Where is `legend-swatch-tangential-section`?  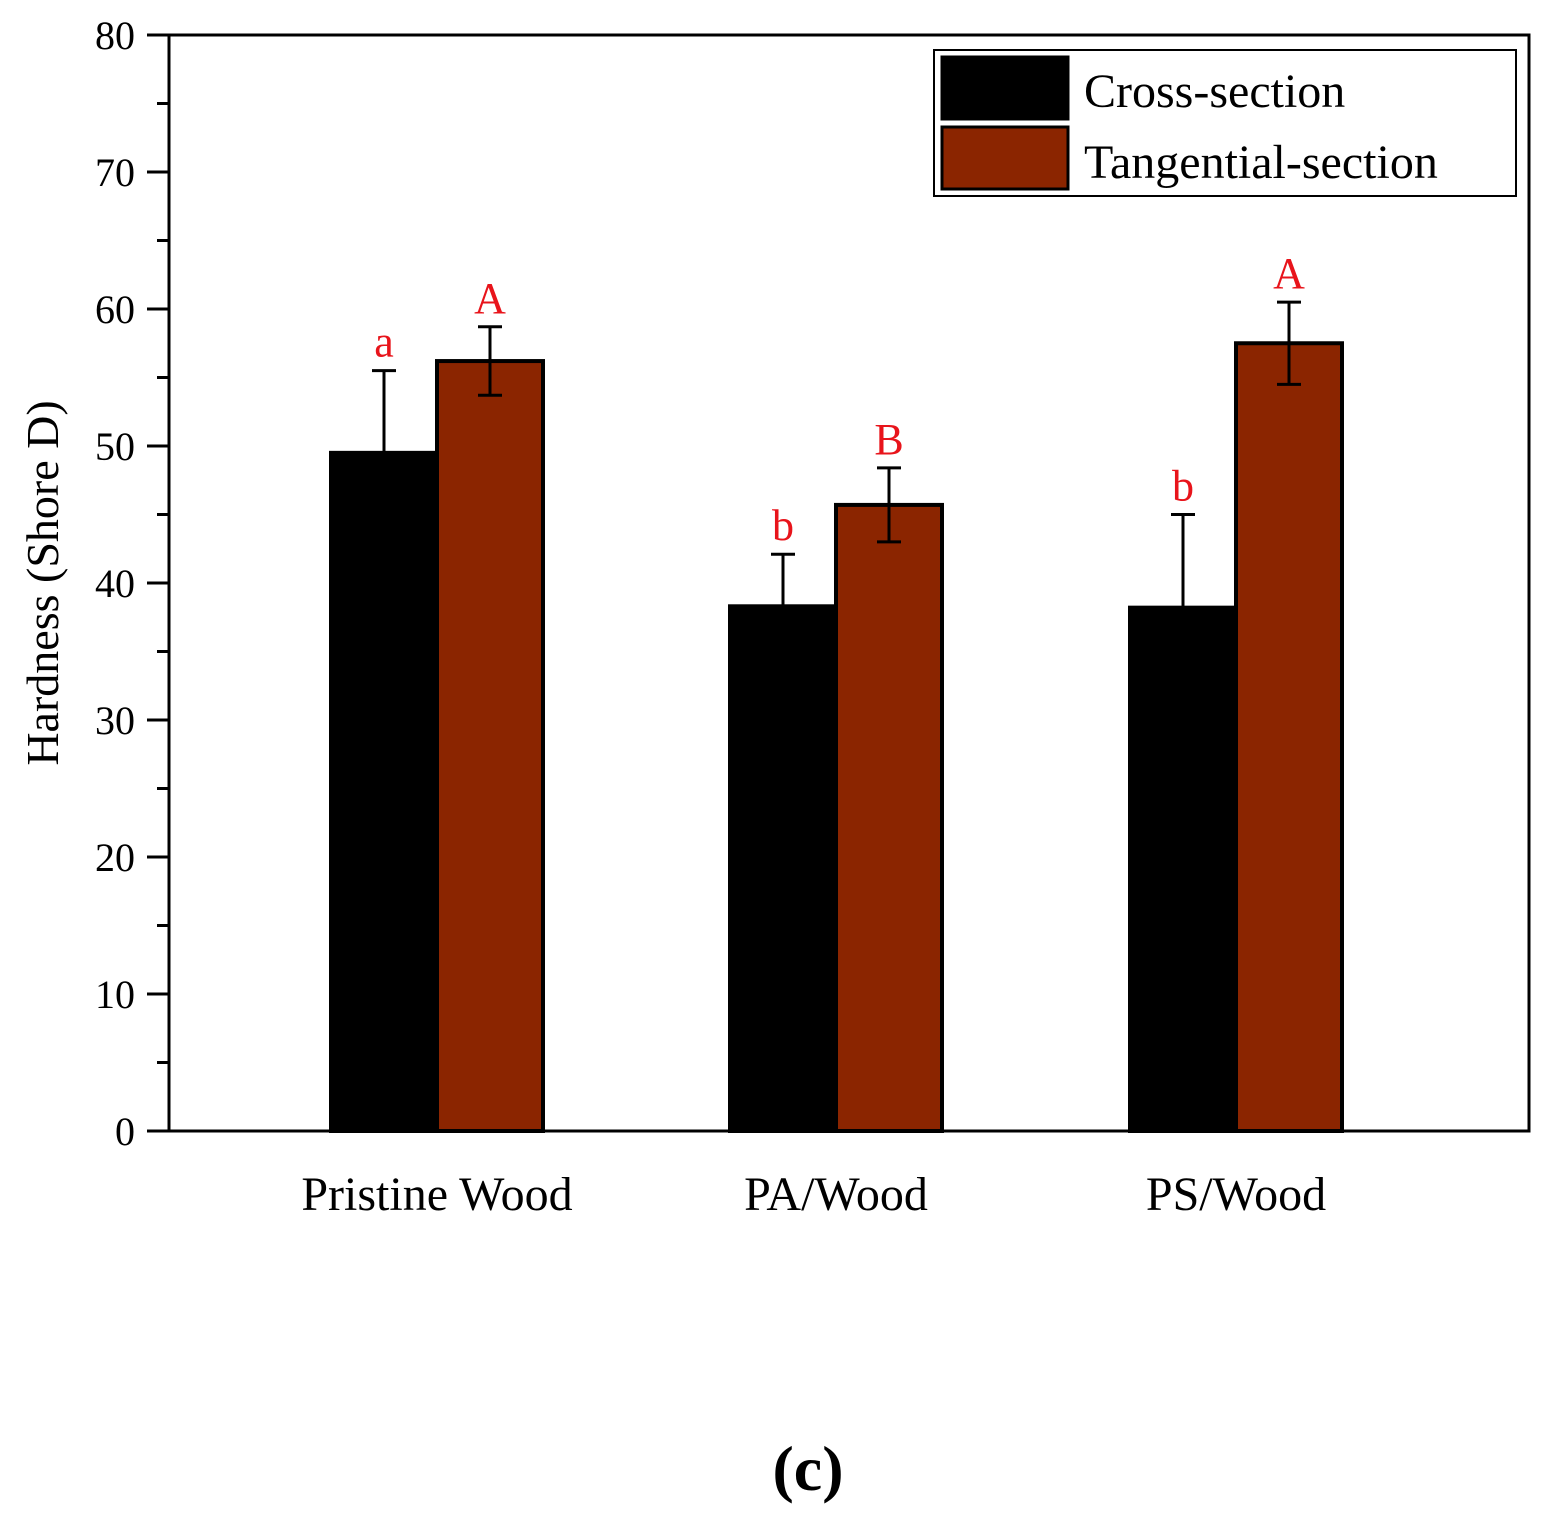 legend-swatch-tangential-section is located at coordinates (1005, 158).